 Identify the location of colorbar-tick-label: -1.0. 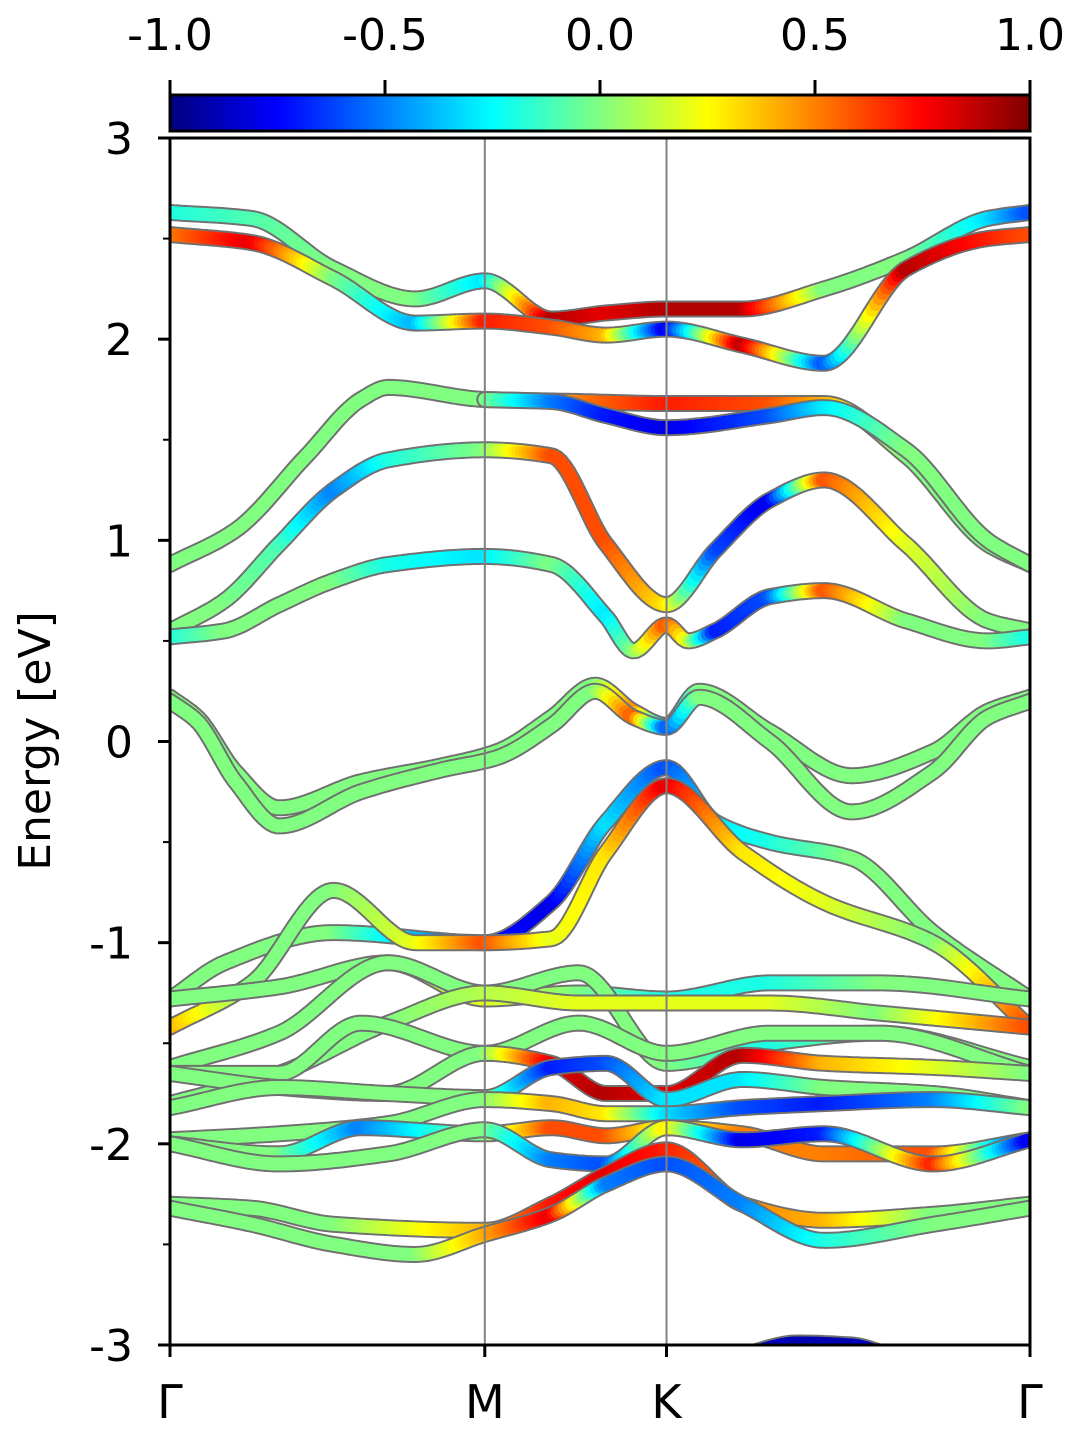
(170, 35).